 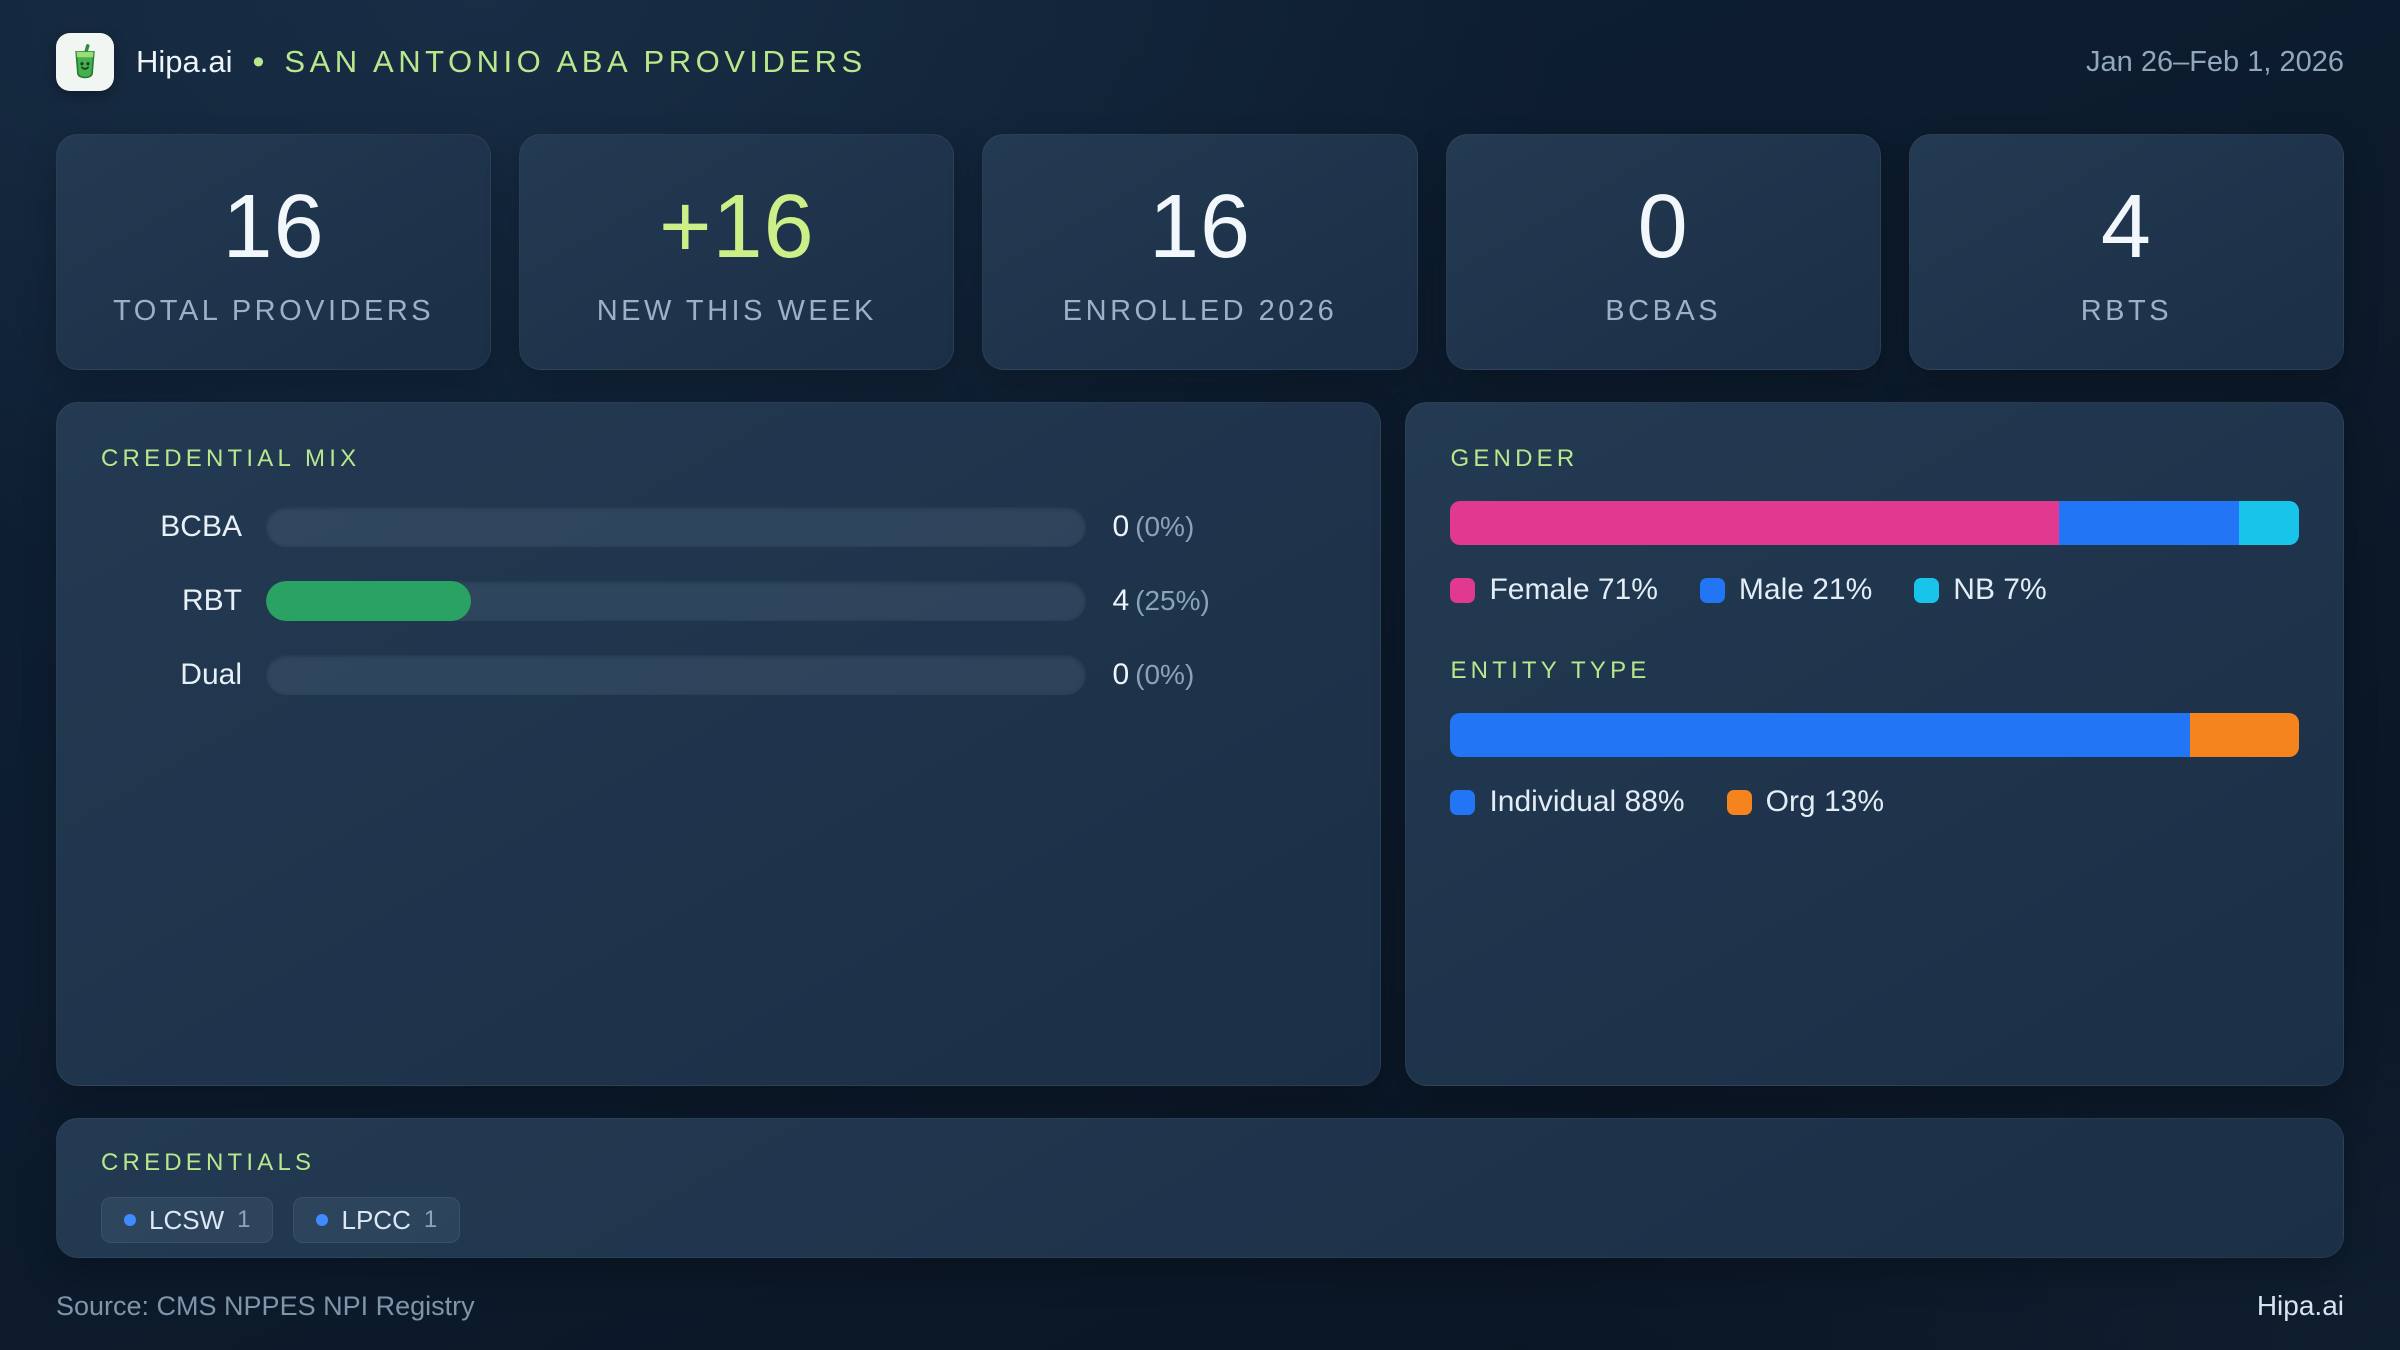 I want to click on chip-label: LPCC, so click(x=376, y=1219).